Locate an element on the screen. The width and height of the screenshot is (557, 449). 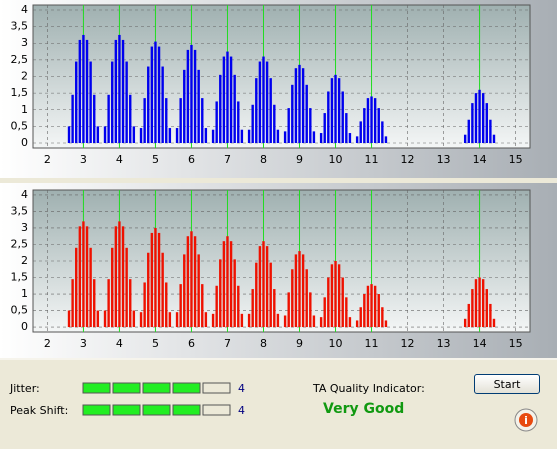
x-tick-label: 6 is located at coordinates (191, 343).